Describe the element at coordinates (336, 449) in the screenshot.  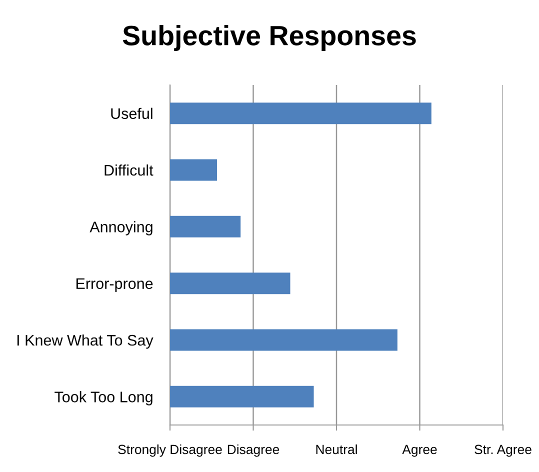
I see `text: Neutral` at that location.